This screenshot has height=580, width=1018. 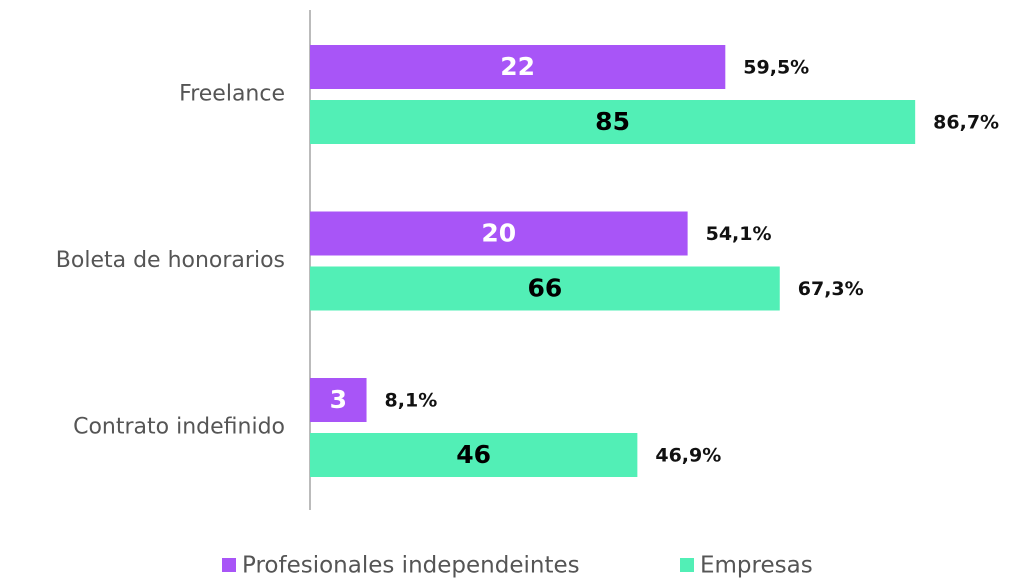 I want to click on category-label: Freelance, so click(x=232, y=94).